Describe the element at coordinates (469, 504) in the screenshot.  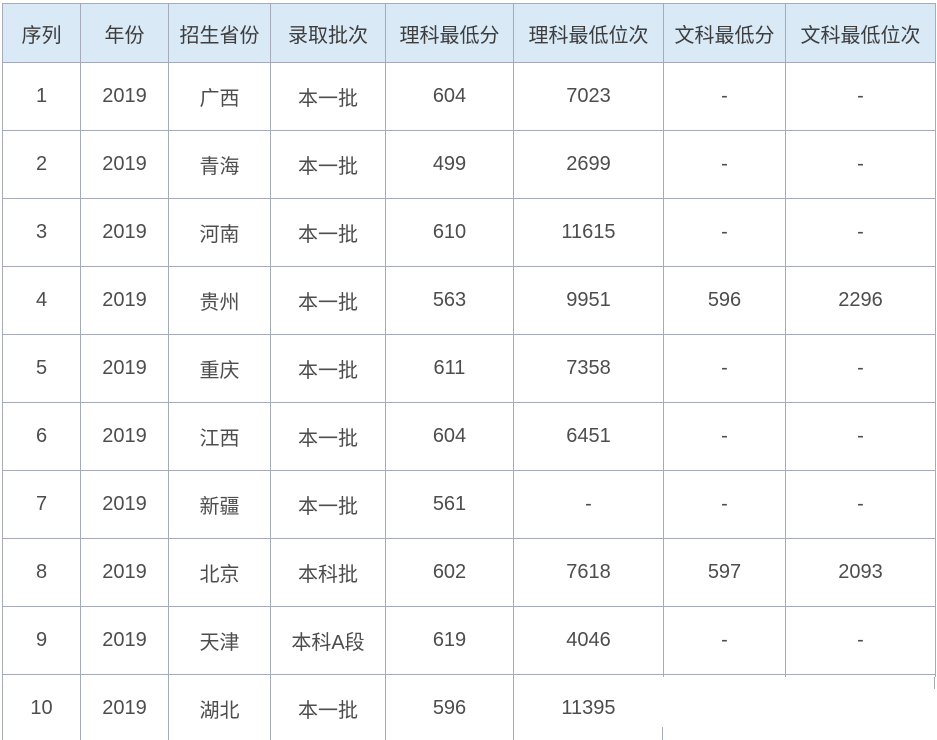
I see `table-row: 7 2019 新疆 本一批 561 - - -` at that location.